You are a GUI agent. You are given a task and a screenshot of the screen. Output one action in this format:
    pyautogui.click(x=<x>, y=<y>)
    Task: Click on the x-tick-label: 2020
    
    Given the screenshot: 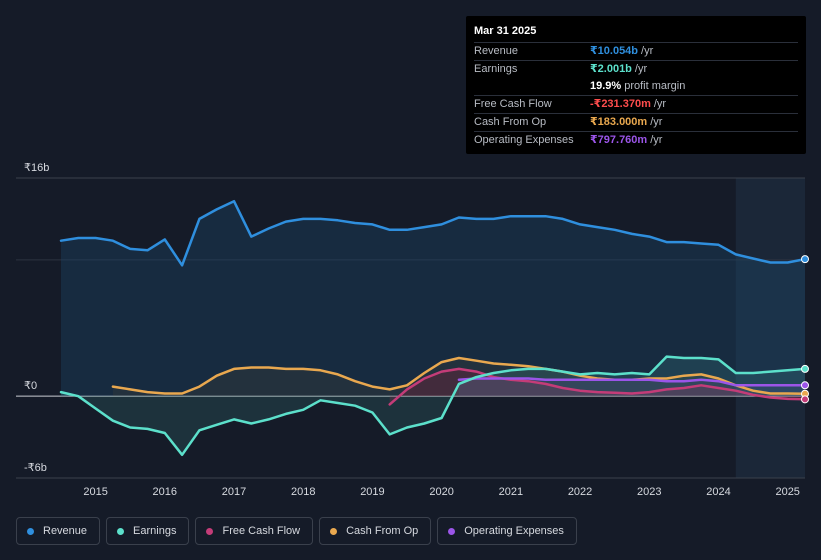 What is the action you would take?
    pyautogui.click(x=441, y=492)
    